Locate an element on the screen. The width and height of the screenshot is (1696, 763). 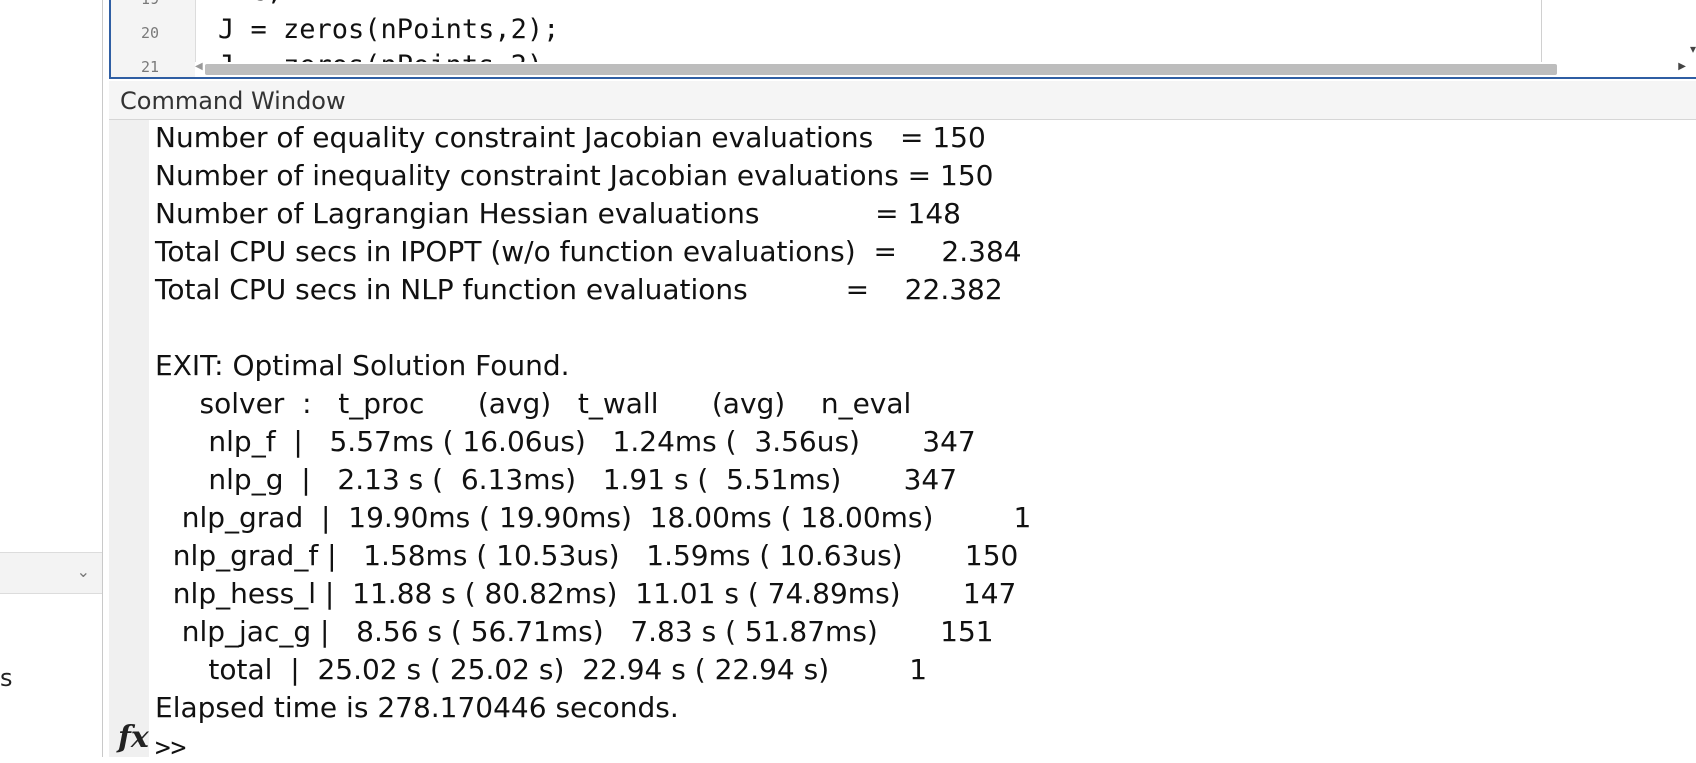
panel-dropdown: ⌄ is located at coordinates (51, 573).